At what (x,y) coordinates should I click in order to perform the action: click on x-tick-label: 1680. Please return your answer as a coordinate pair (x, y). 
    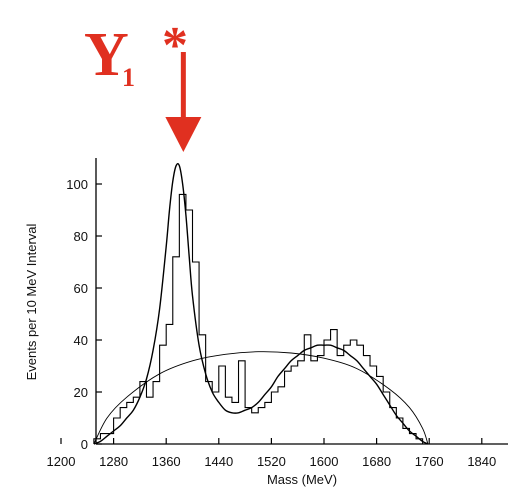
    Looking at the image, I should click on (376, 461).